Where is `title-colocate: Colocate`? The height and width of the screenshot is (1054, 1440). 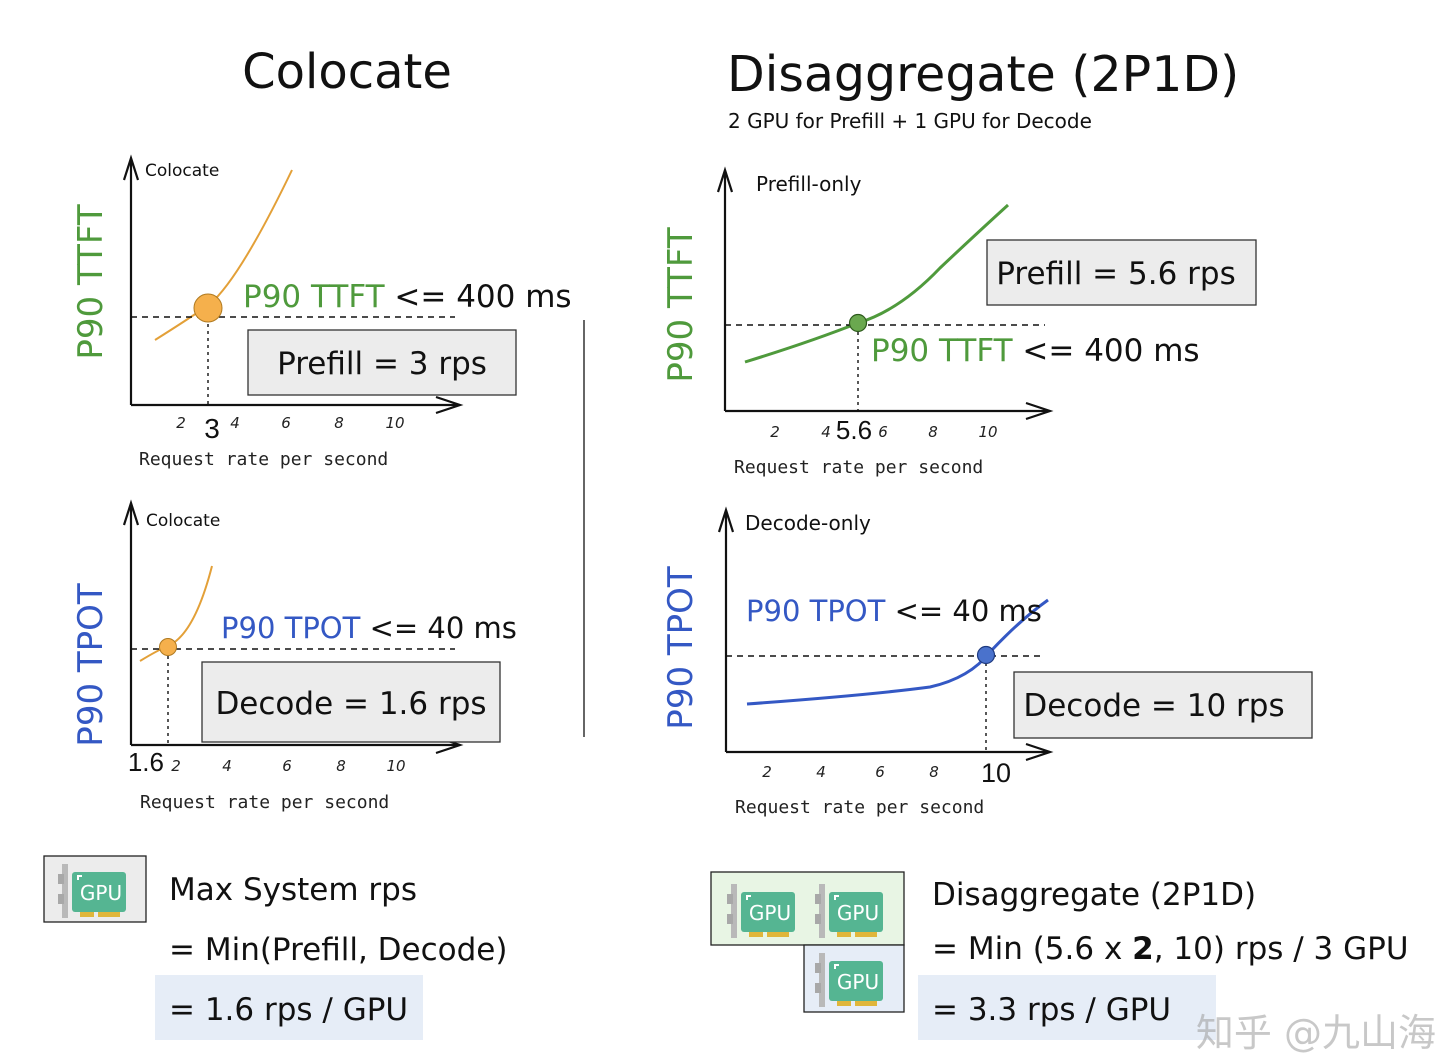 title-colocate: Colocate is located at coordinates (347, 72).